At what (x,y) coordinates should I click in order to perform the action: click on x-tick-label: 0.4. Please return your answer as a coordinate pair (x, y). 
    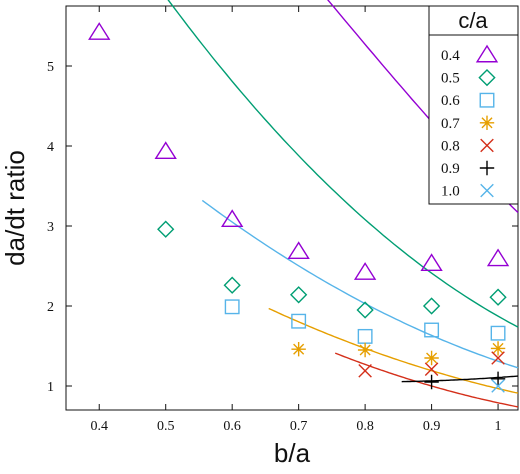
    Looking at the image, I should click on (99, 426).